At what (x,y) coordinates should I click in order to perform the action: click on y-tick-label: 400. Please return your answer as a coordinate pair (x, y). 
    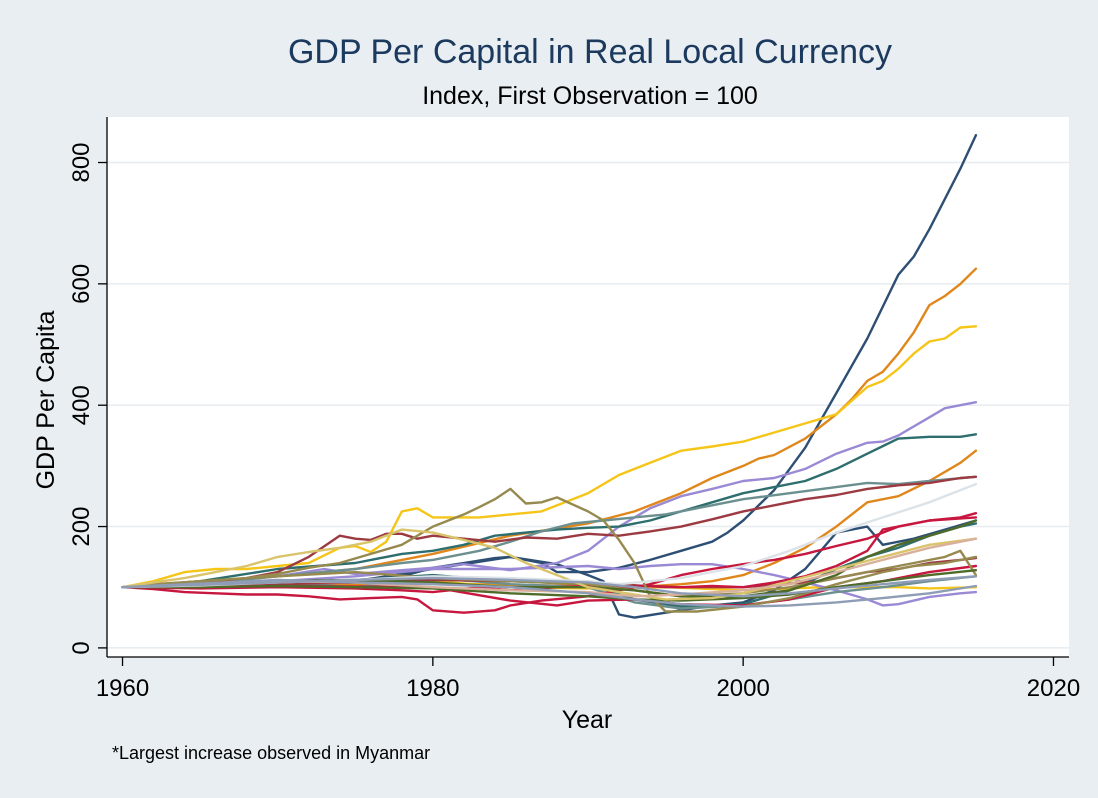
    Looking at the image, I should click on (81, 405).